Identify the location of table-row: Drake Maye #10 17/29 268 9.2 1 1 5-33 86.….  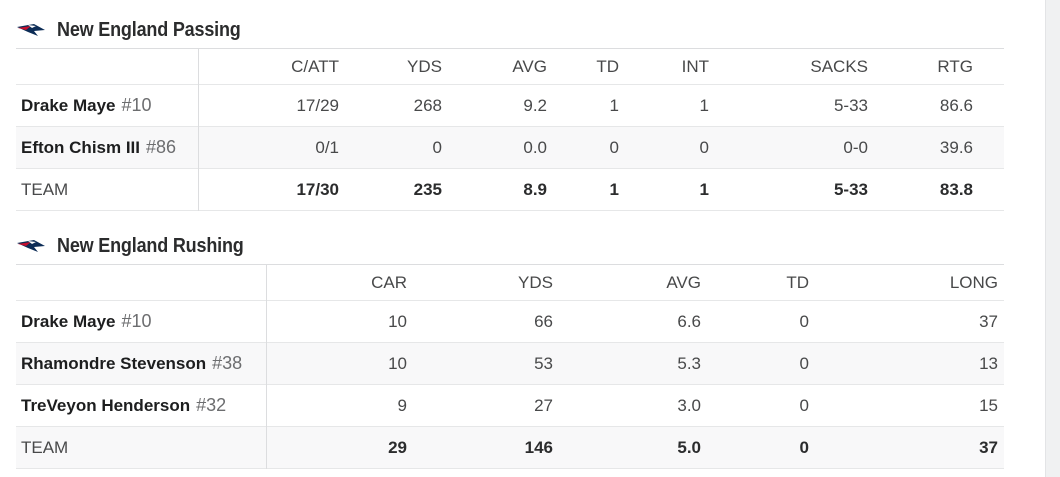
(510, 105).